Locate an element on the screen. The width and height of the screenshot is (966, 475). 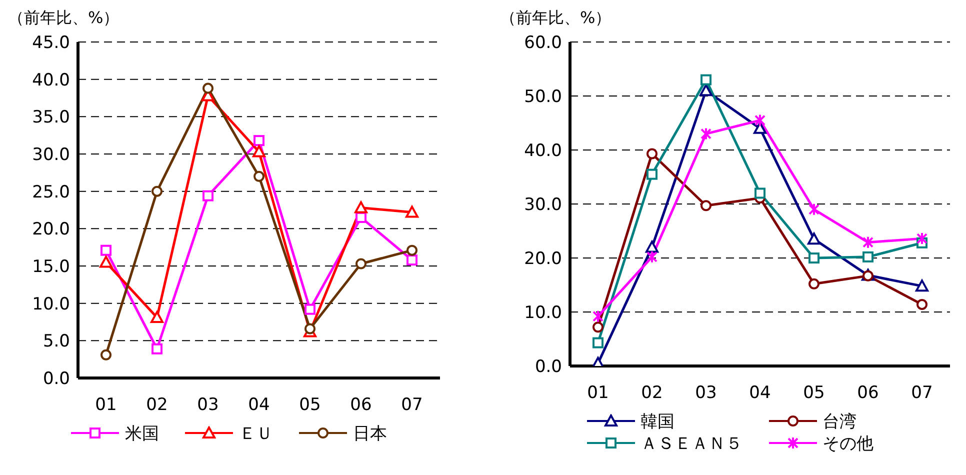
legend-label: 韓国 is located at coordinates (657, 421).